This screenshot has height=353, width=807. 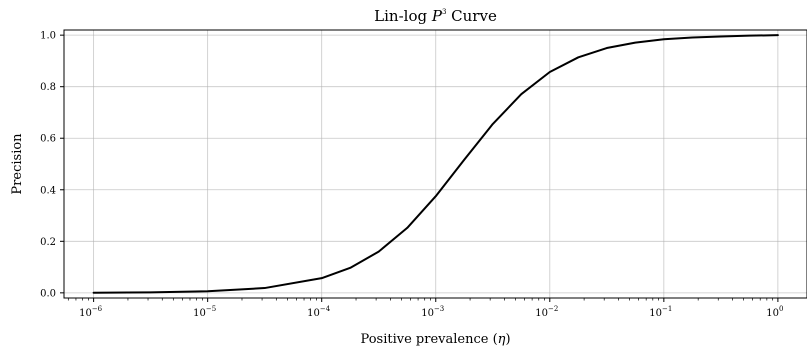 What do you see at coordinates (48, 36) in the screenshot?
I see `y-tick-label: 1.0` at bounding box center [48, 36].